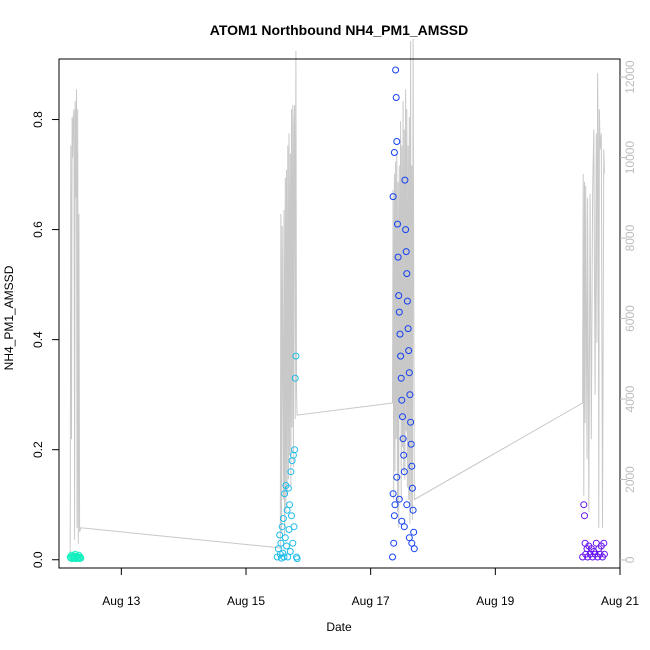 The width and height of the screenshot is (650, 650). I want to click on y-left-tick-label-4: 0.8, so click(38, 119).